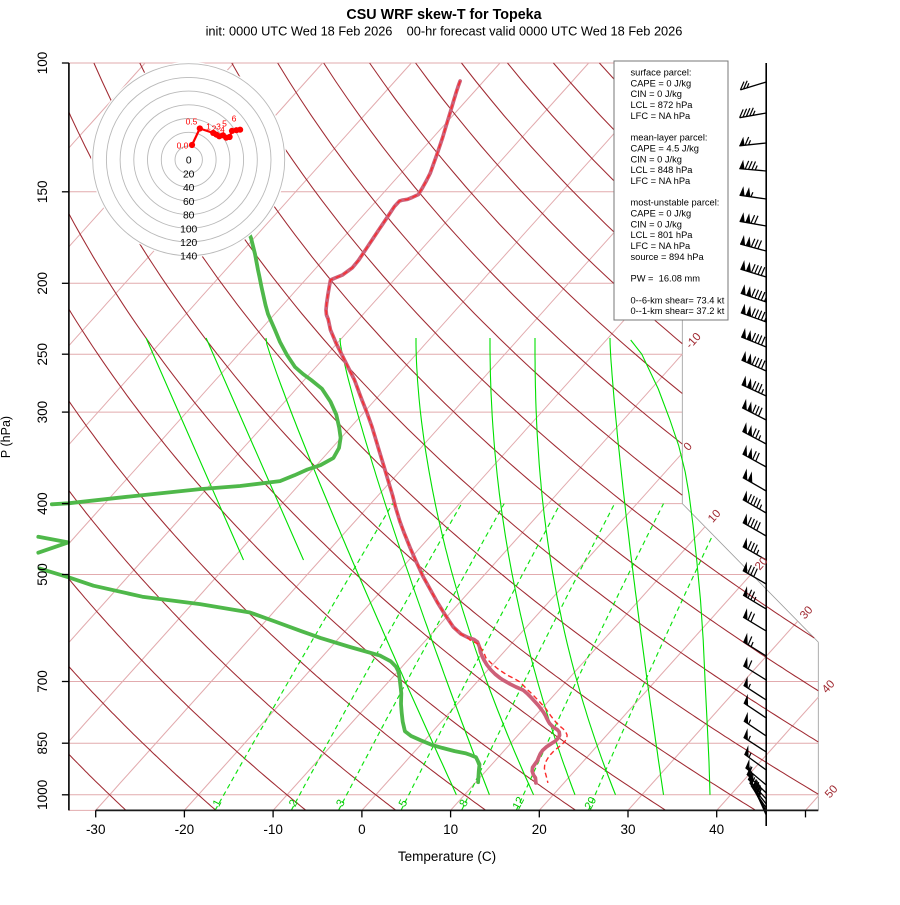 This screenshot has height=905, width=900. Describe the element at coordinates (665, 148) in the screenshot. I see `svg-text: CAPE = 4.5 J/kg` at that location.